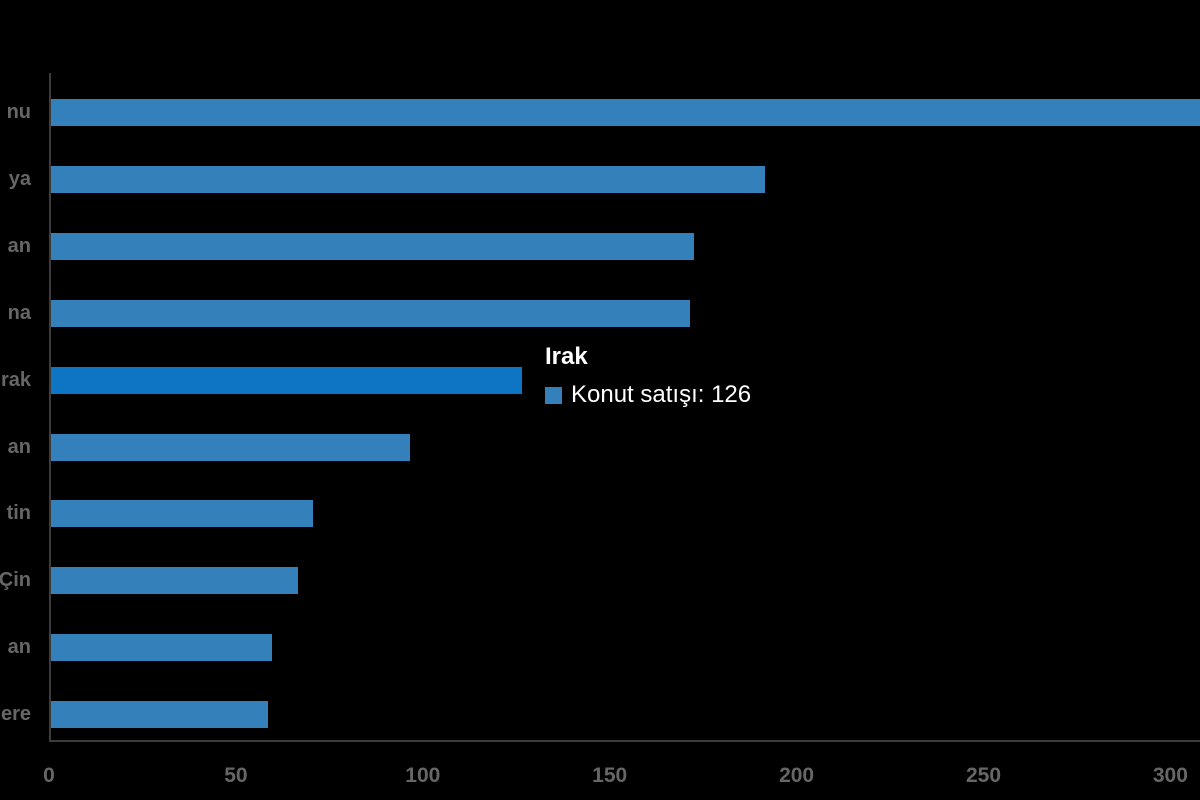 The height and width of the screenshot is (800, 1200). I want to click on xaxis-tick-label-300: 300, so click(1170, 775).